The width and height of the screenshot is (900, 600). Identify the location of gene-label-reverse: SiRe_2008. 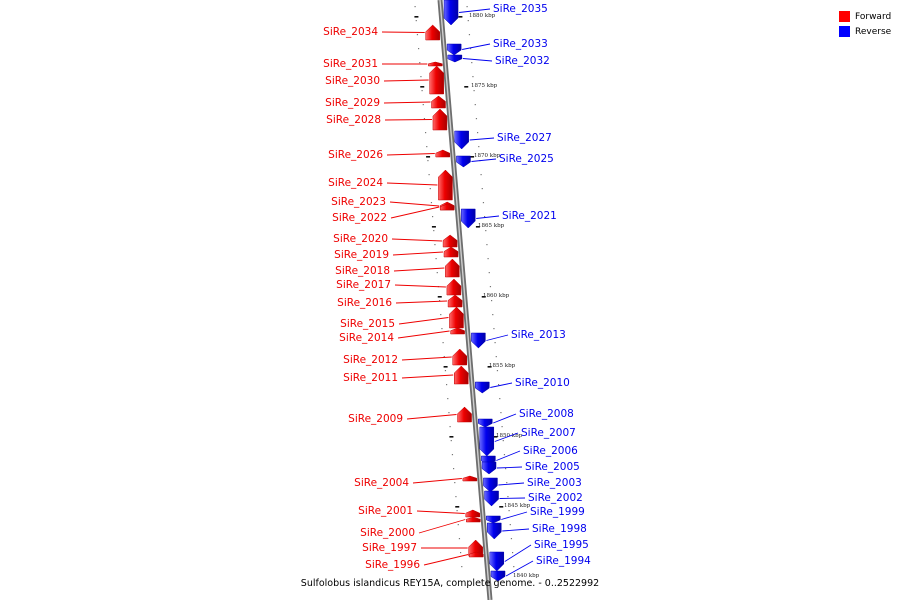
(546, 414).